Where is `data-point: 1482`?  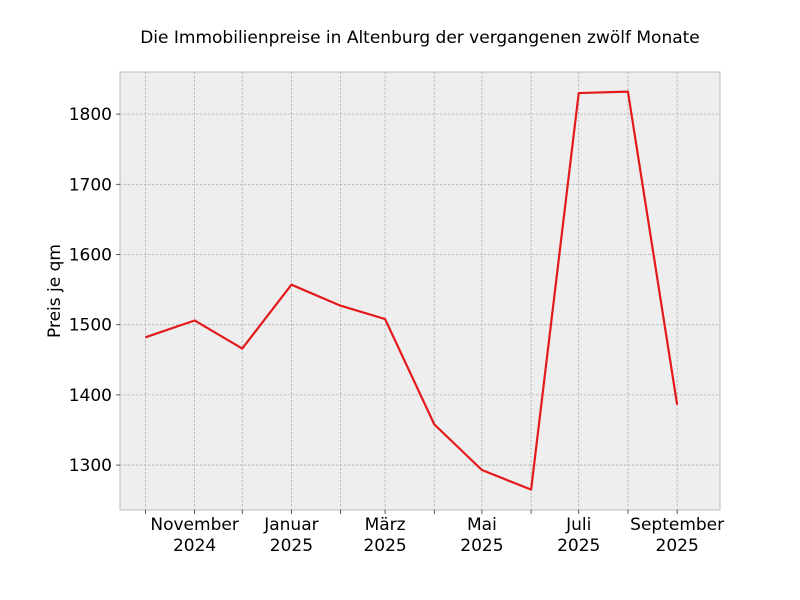 data-point: 1482 is located at coordinates (145, 337).